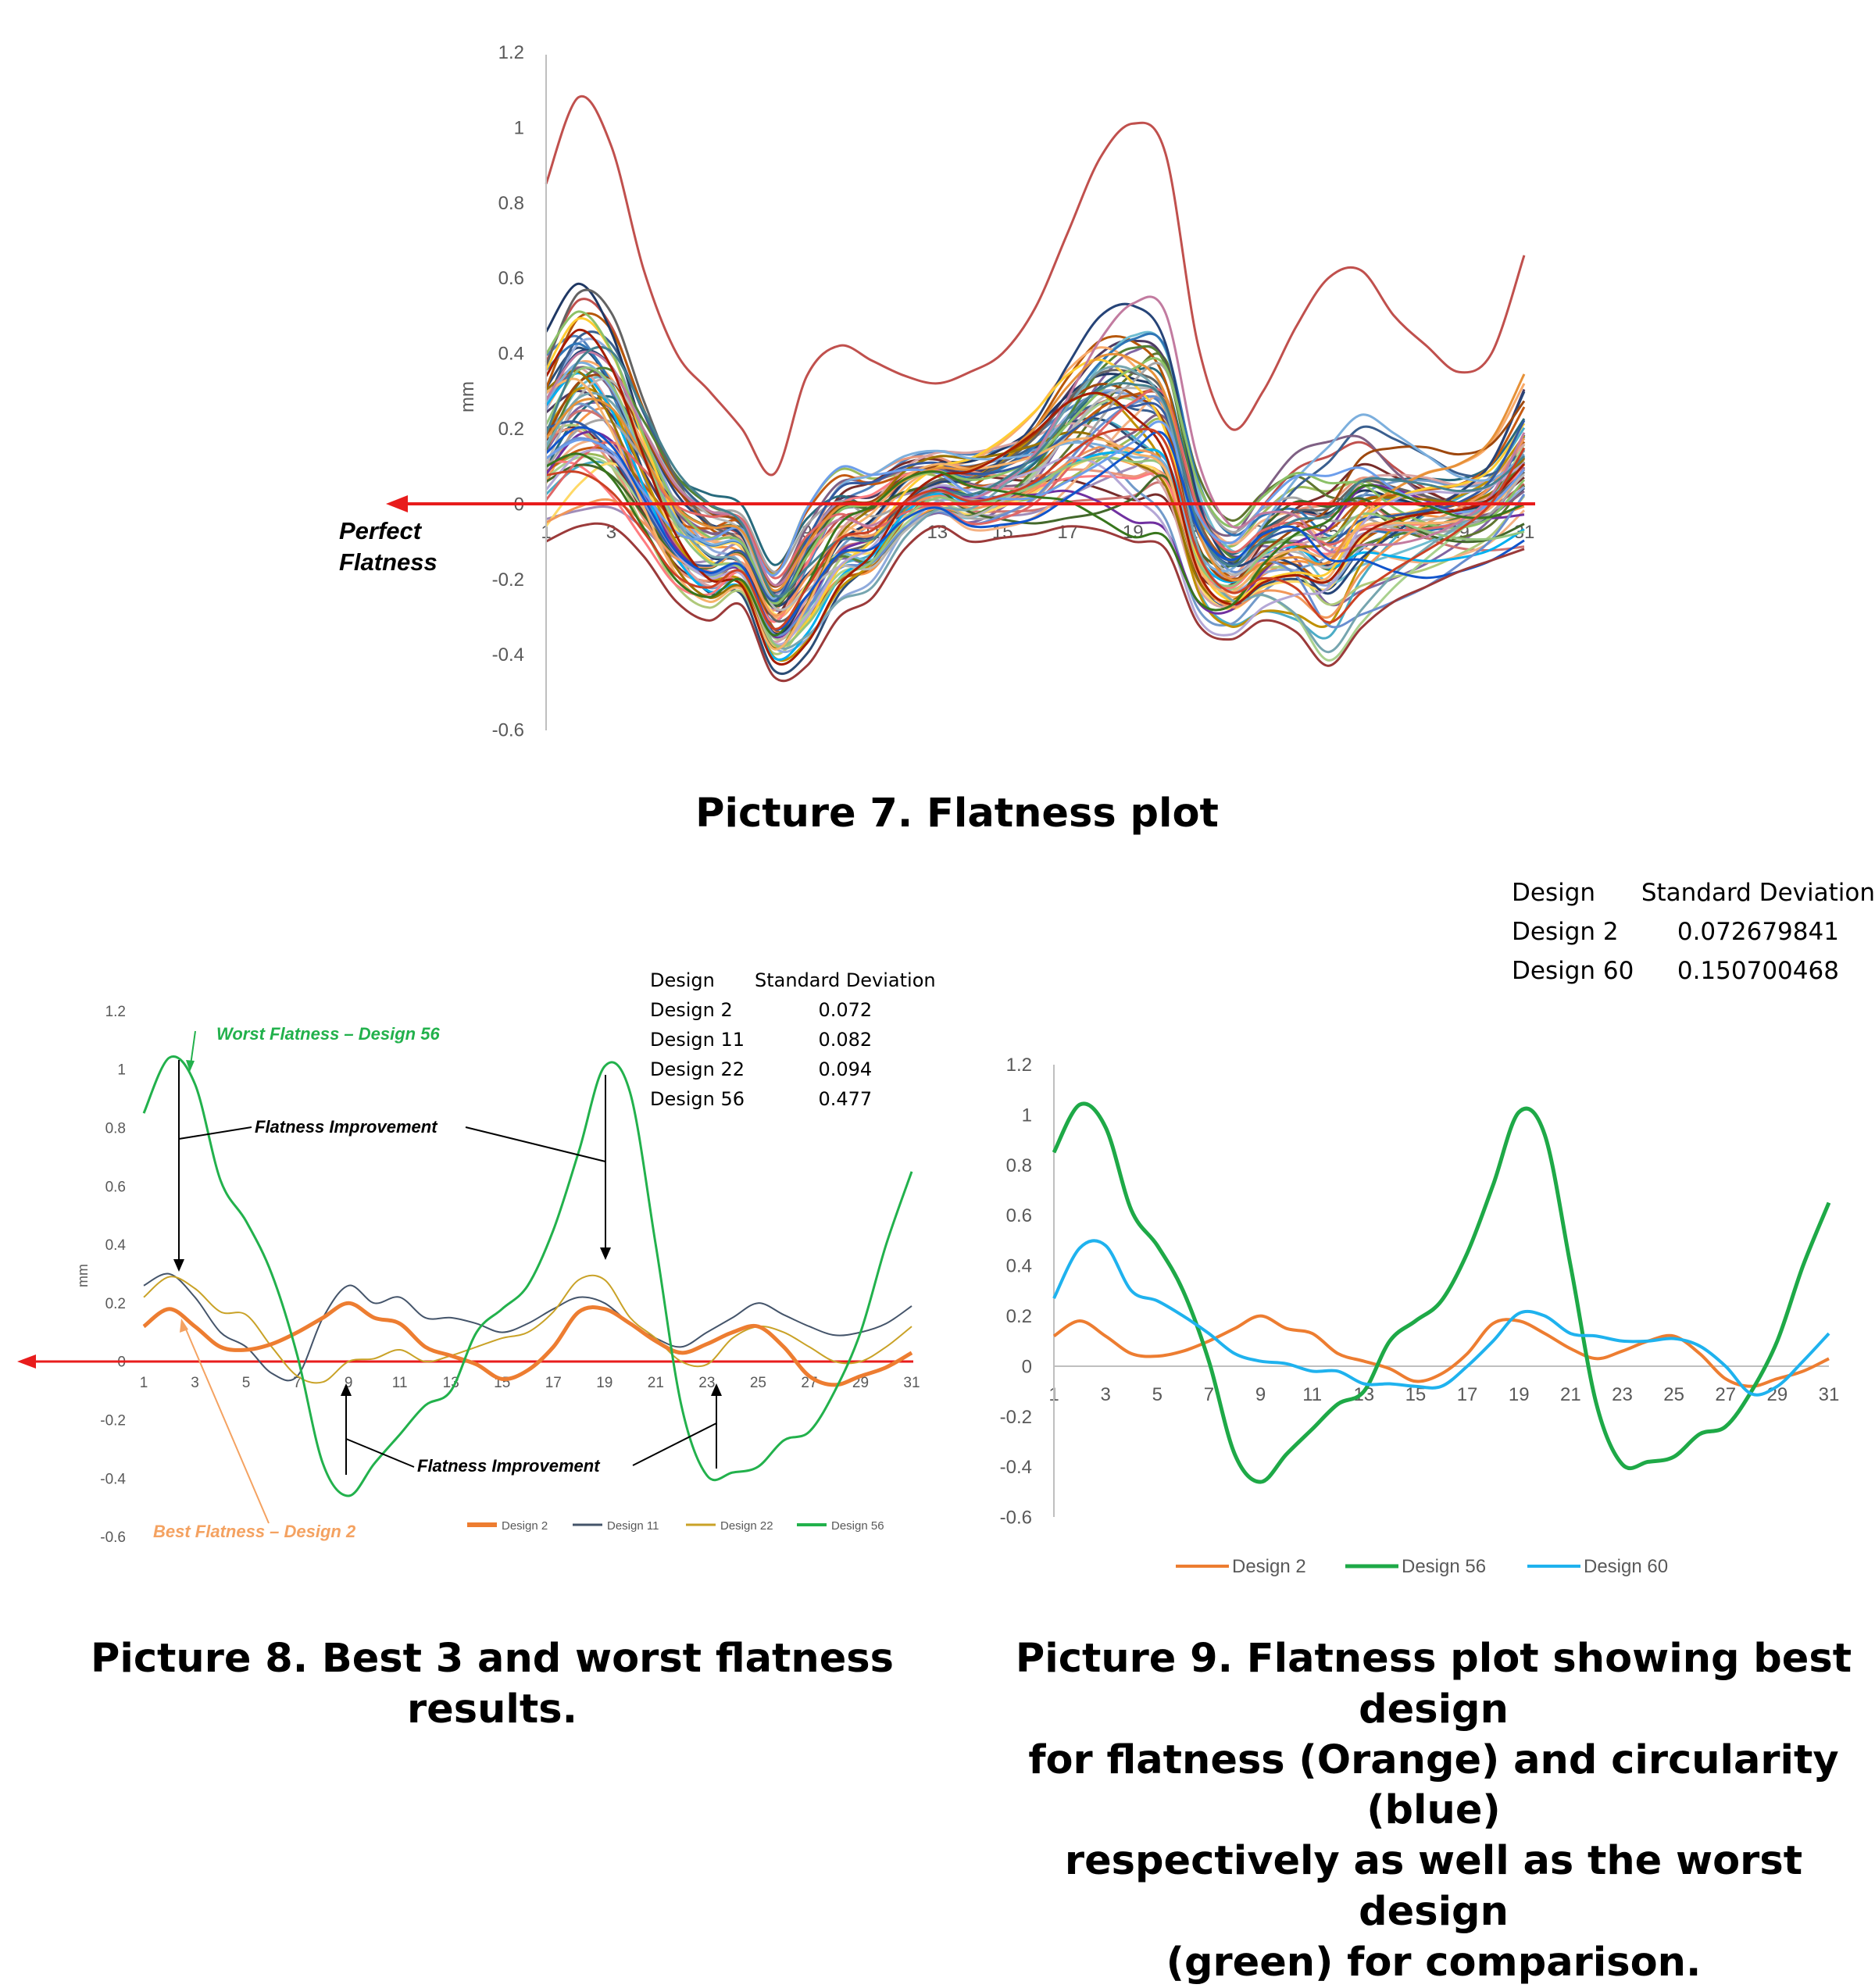  I want to click on best-flatness-annotation: Best Flatness – Design 2, so click(254, 1532).